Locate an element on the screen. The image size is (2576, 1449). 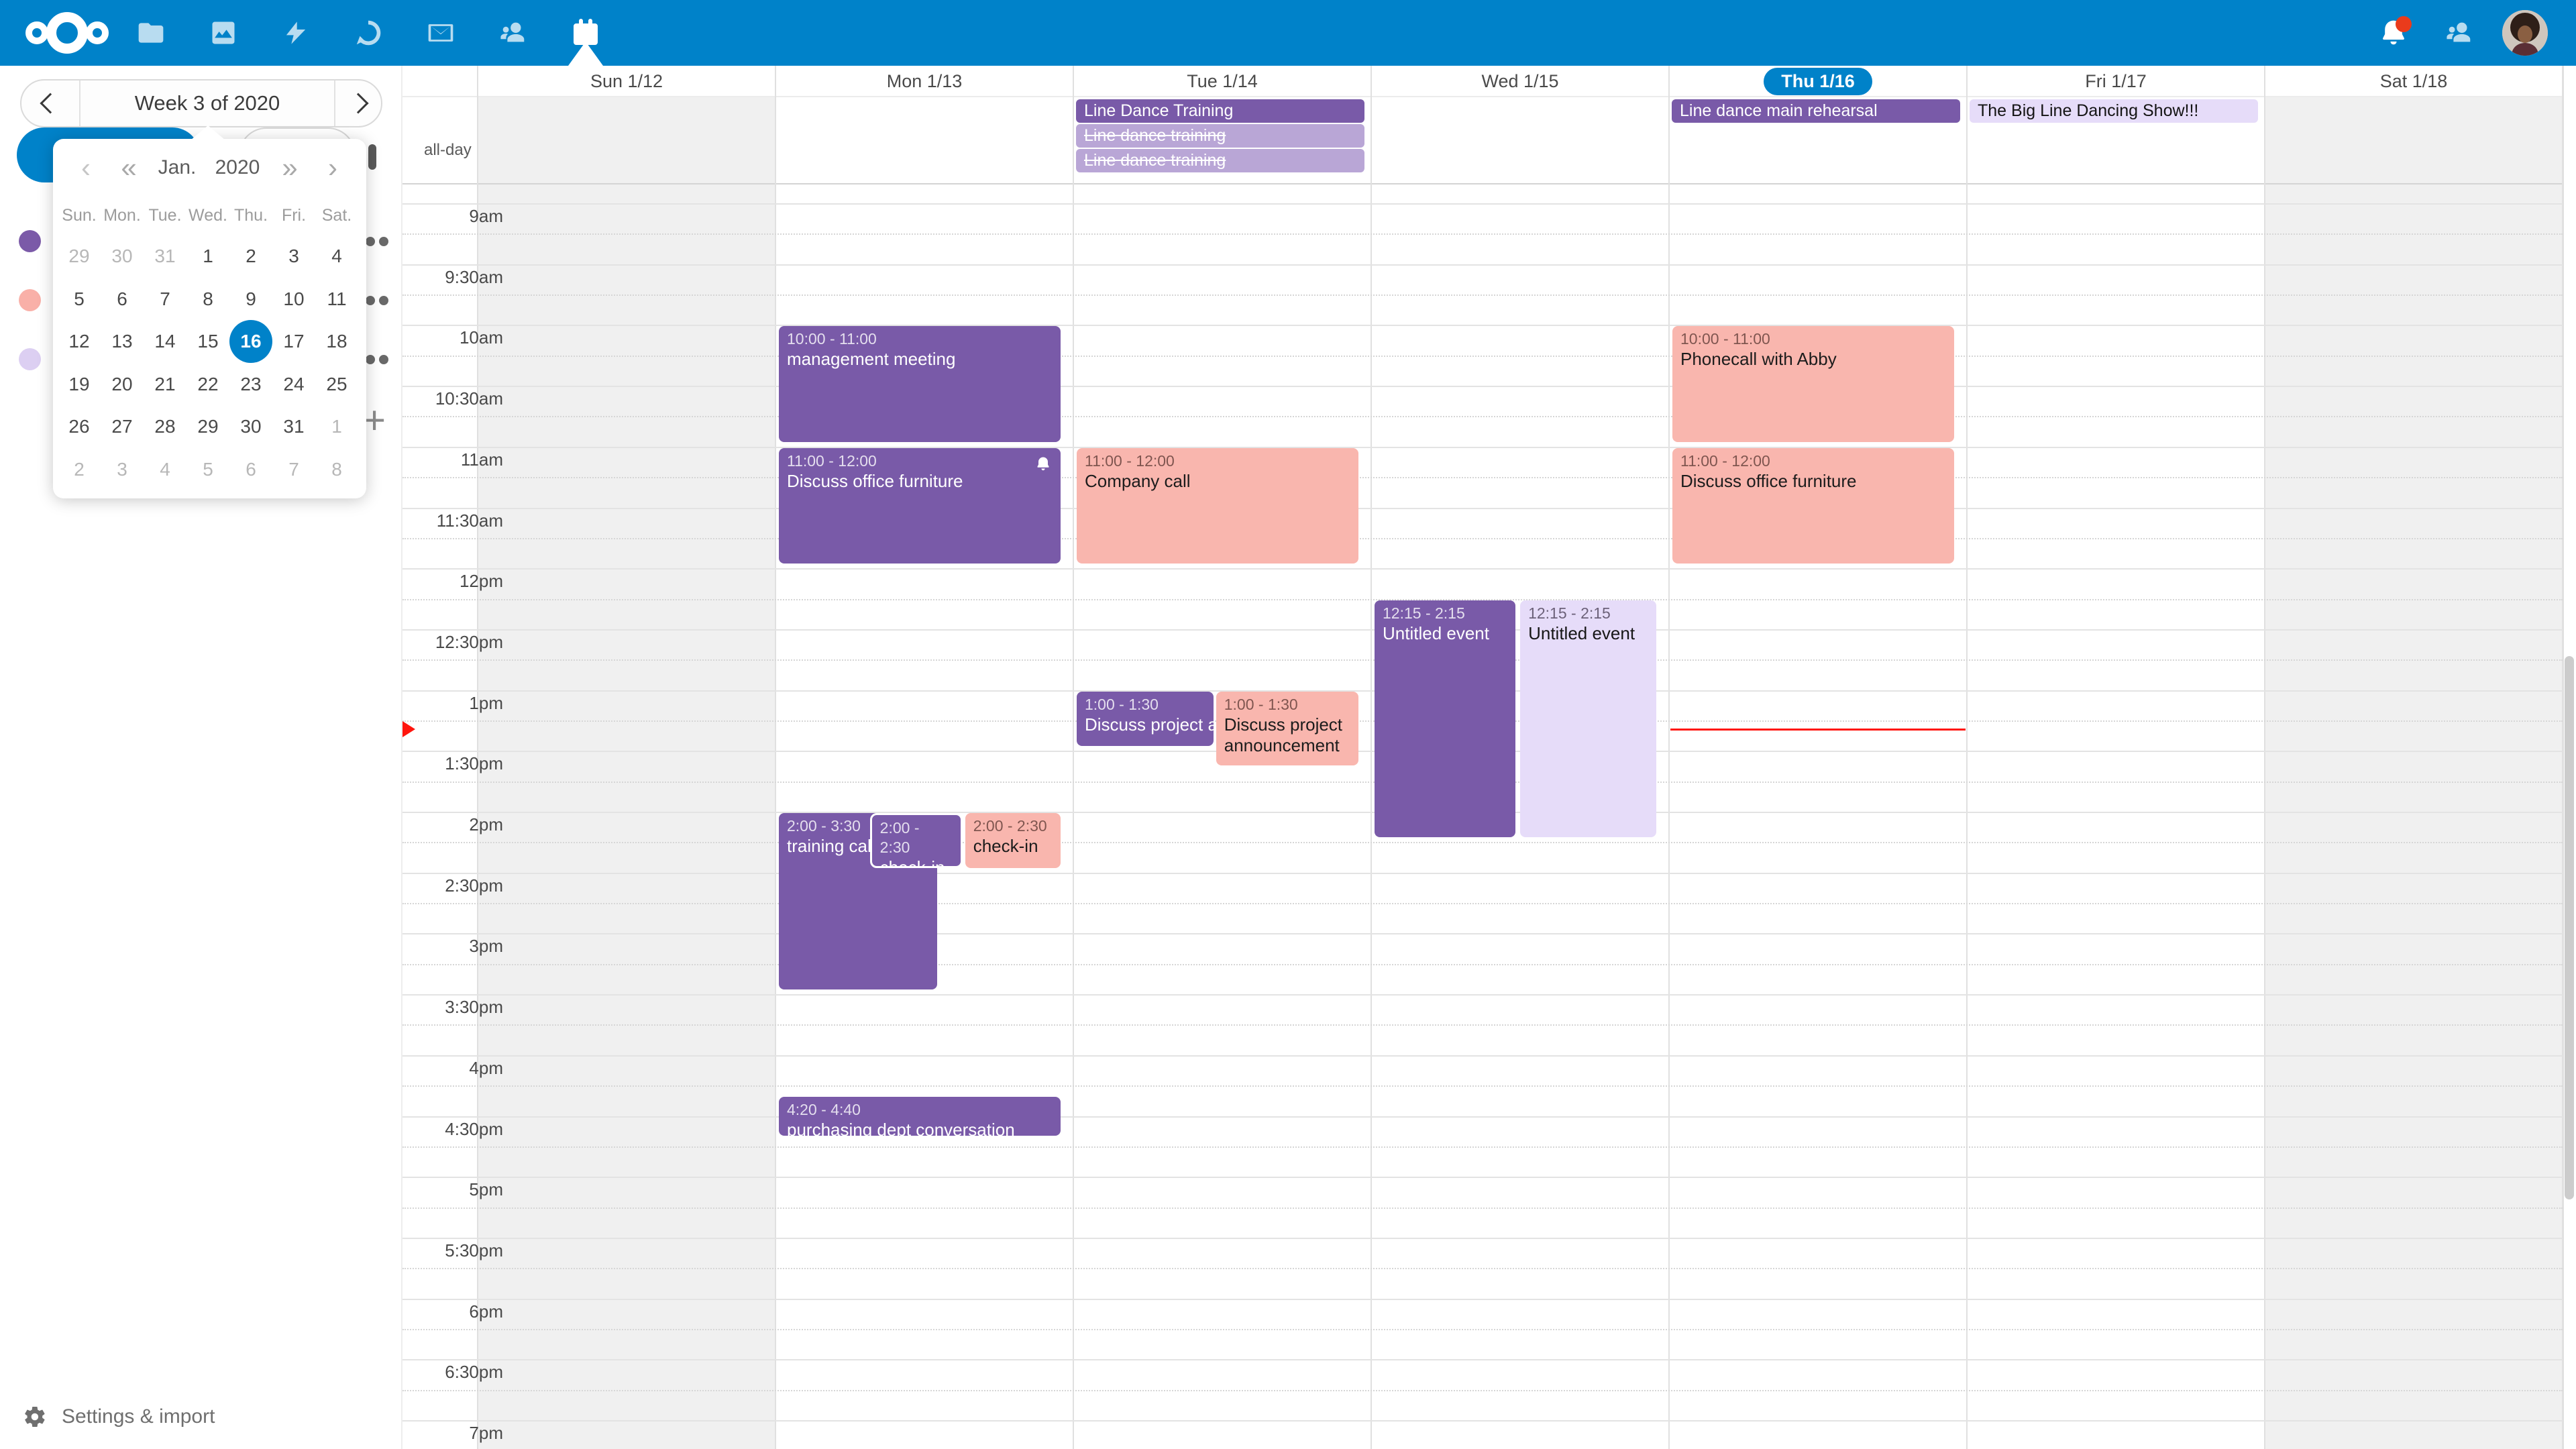
event-management-meeting: 10:00 - 11:00 management meeting is located at coordinates (920, 384).